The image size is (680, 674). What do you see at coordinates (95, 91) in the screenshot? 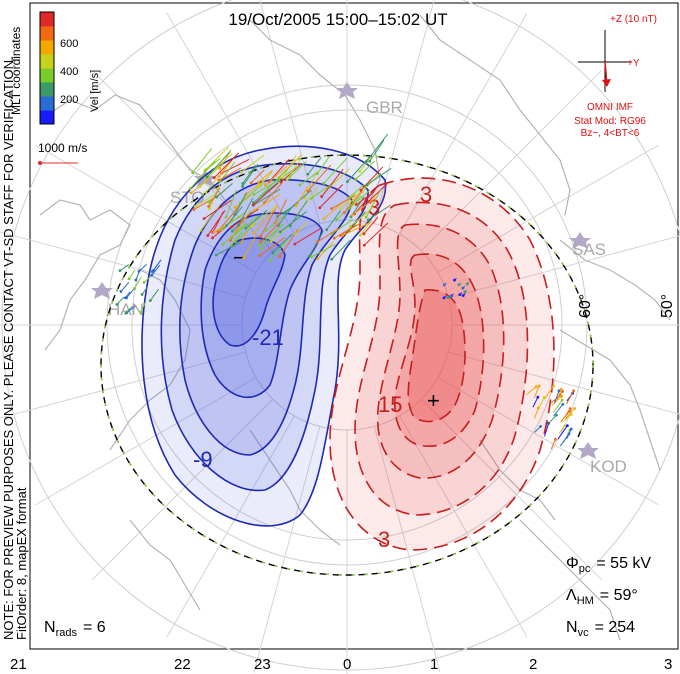
I see `colorbar-title: Vel [m/s]` at bounding box center [95, 91].